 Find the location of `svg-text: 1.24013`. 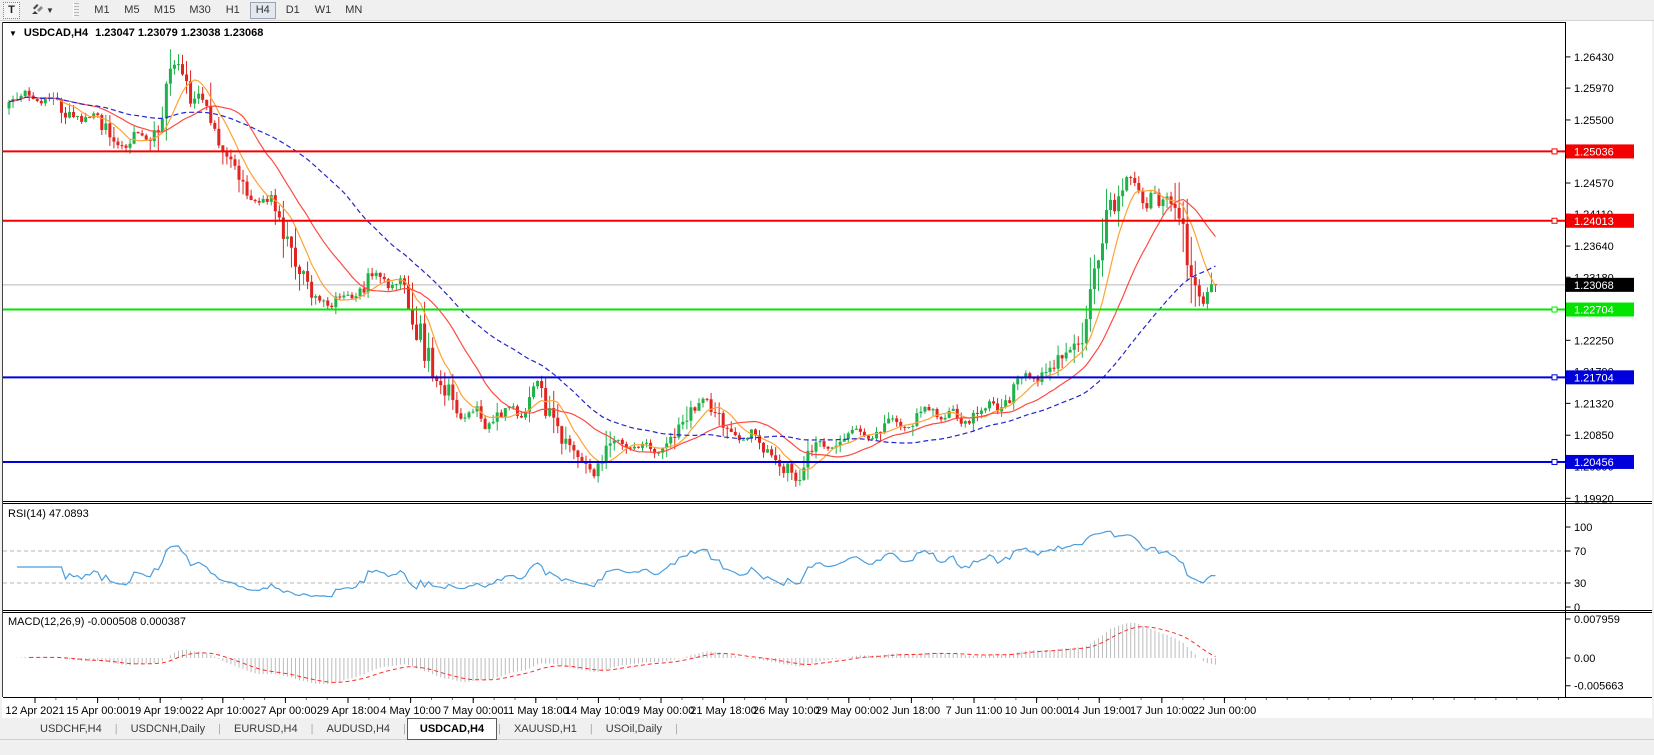

svg-text: 1.24013 is located at coordinates (1594, 222).